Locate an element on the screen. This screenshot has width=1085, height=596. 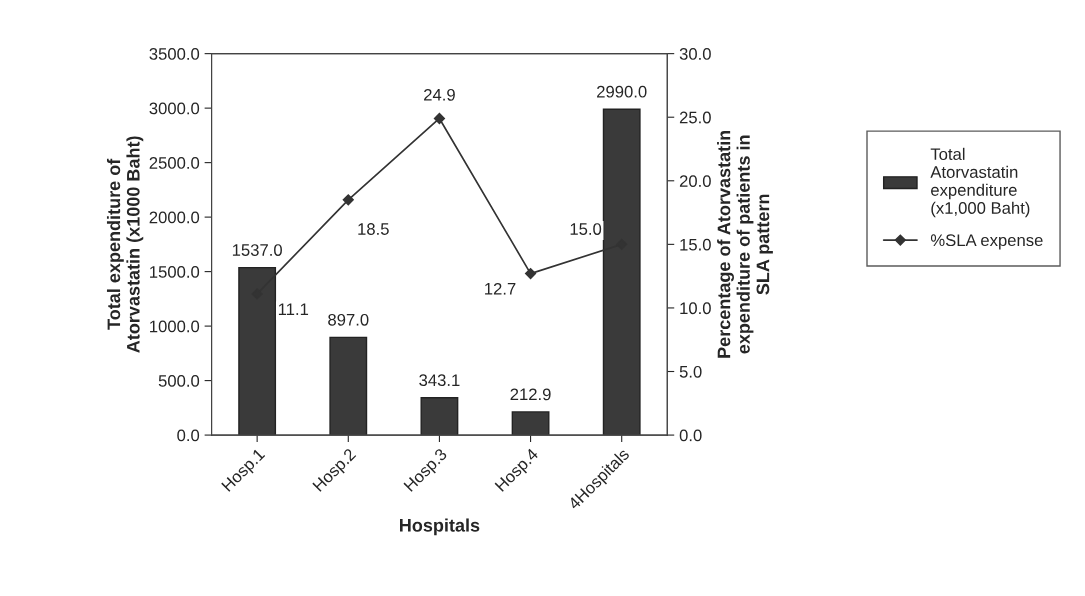
y2-tick-label: 20.0 is located at coordinates (695, 181).